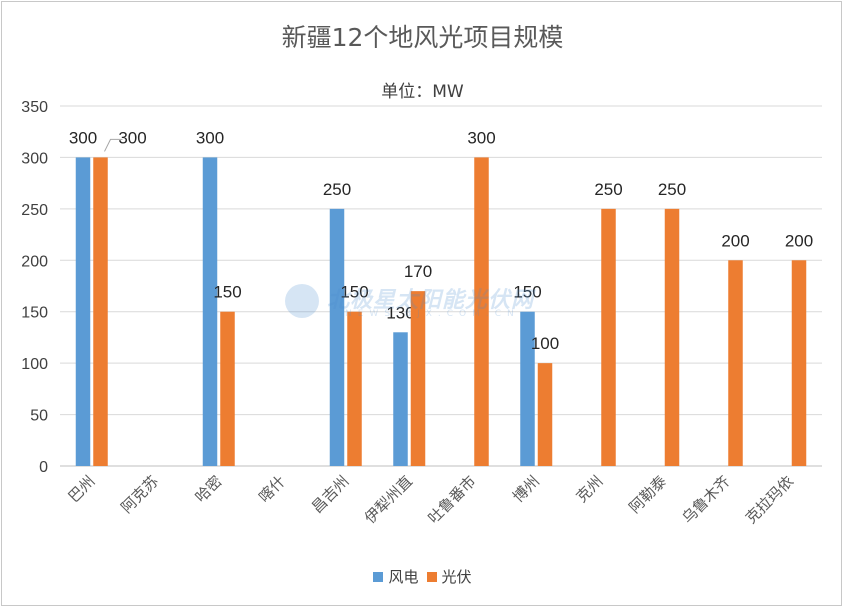 The height and width of the screenshot is (609, 845). I want to click on legend-item: 风电, so click(396, 576).